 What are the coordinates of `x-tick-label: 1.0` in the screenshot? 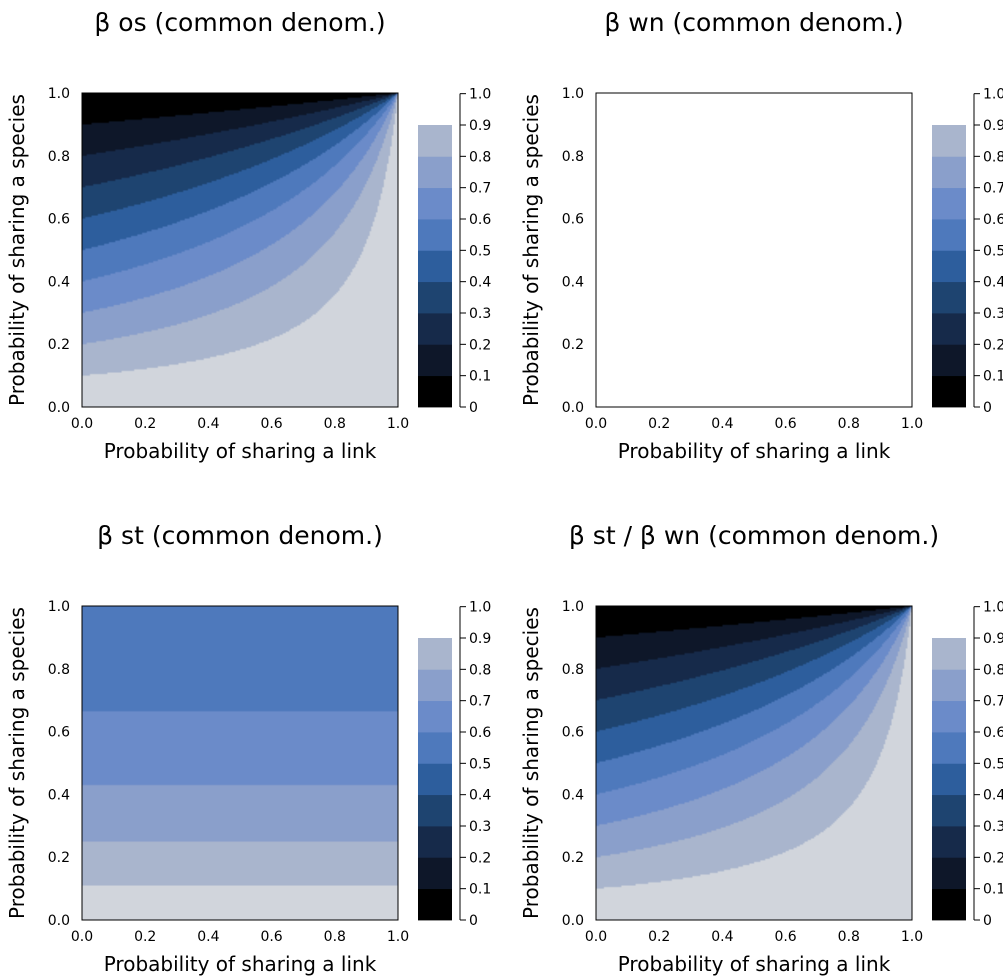 It's located at (912, 937).